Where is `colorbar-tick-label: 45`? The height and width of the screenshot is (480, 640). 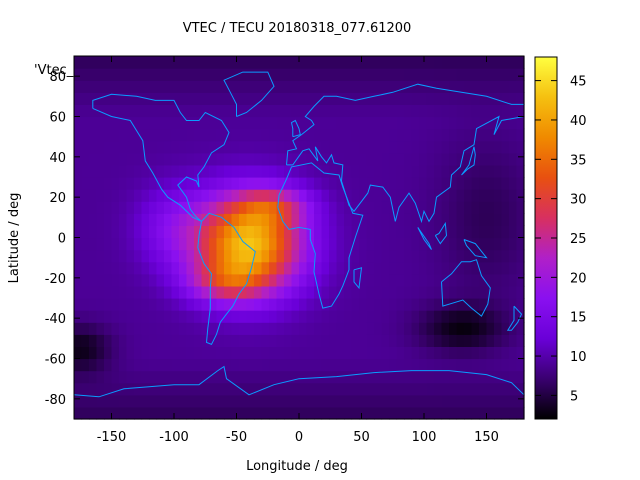 colorbar-tick-label: 45 is located at coordinates (578, 82).